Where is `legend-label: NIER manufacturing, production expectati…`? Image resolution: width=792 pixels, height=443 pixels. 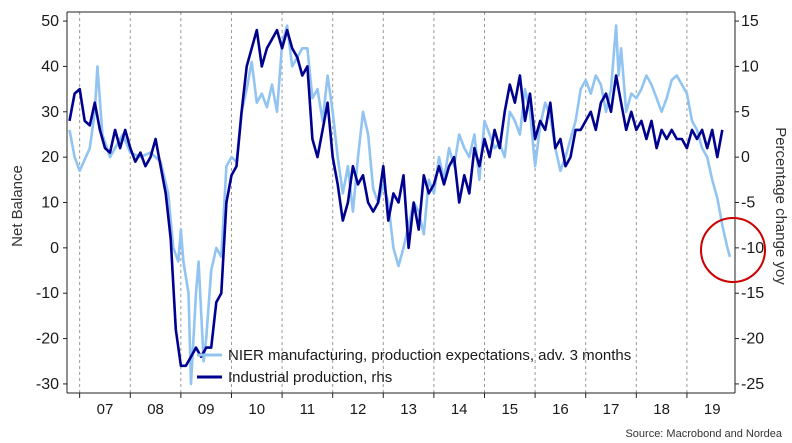
legend-label: NIER manufacturing, production expectati… is located at coordinates (429, 355).